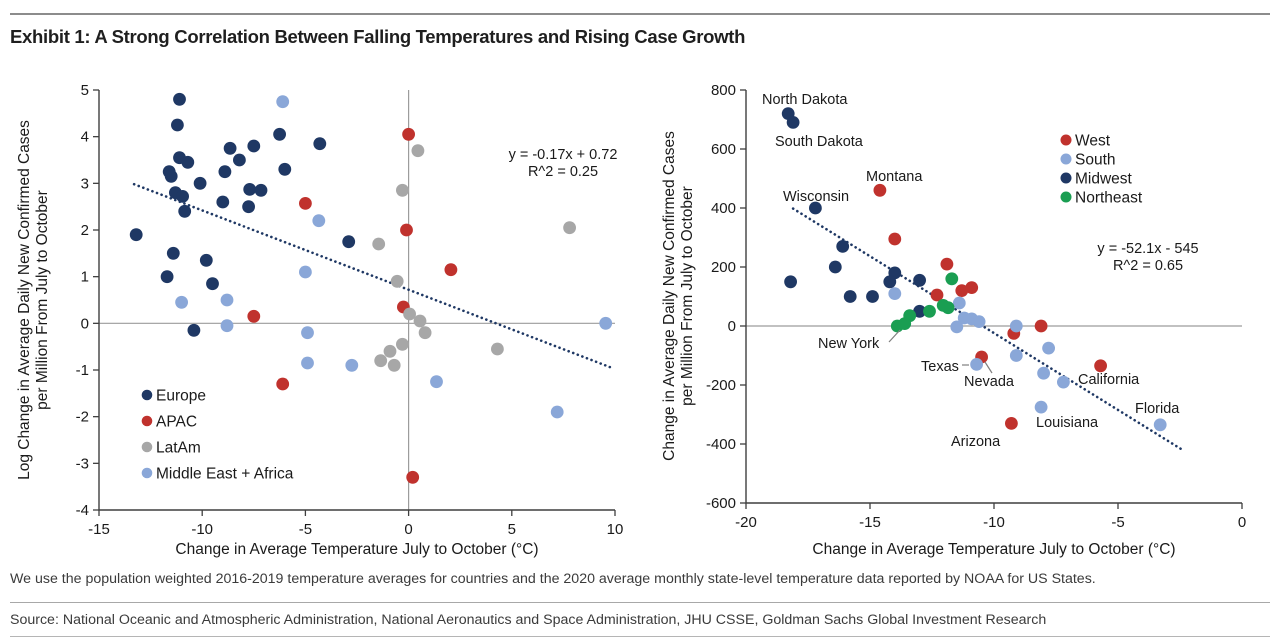  I want to click on legend-label-middle-east-africa: Middle East + Africa, so click(225, 474).